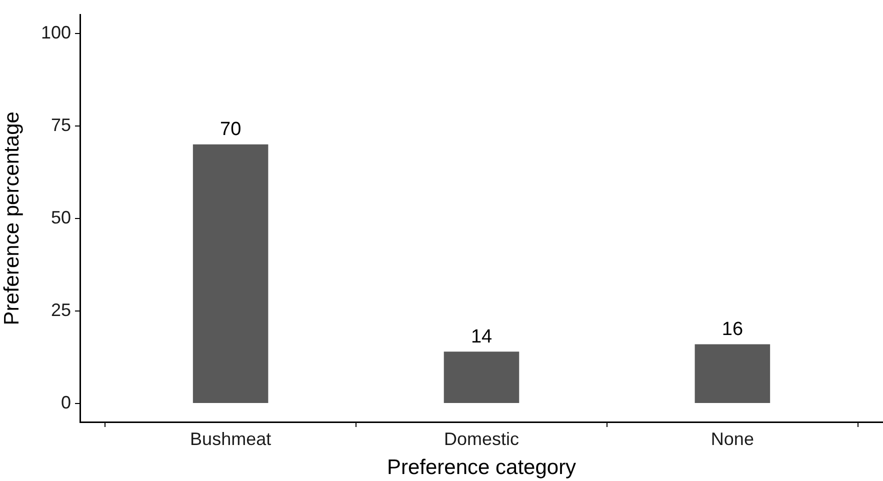  Describe the element at coordinates (481, 337) in the screenshot. I see `data-label: 14` at that location.